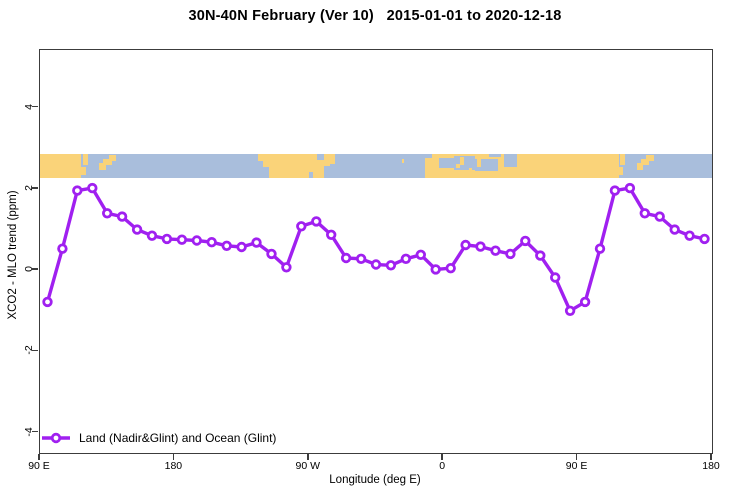 The image size is (750, 500). Describe the element at coordinates (56, 438) in the screenshot. I see `legend-line-marker-icon` at that location.